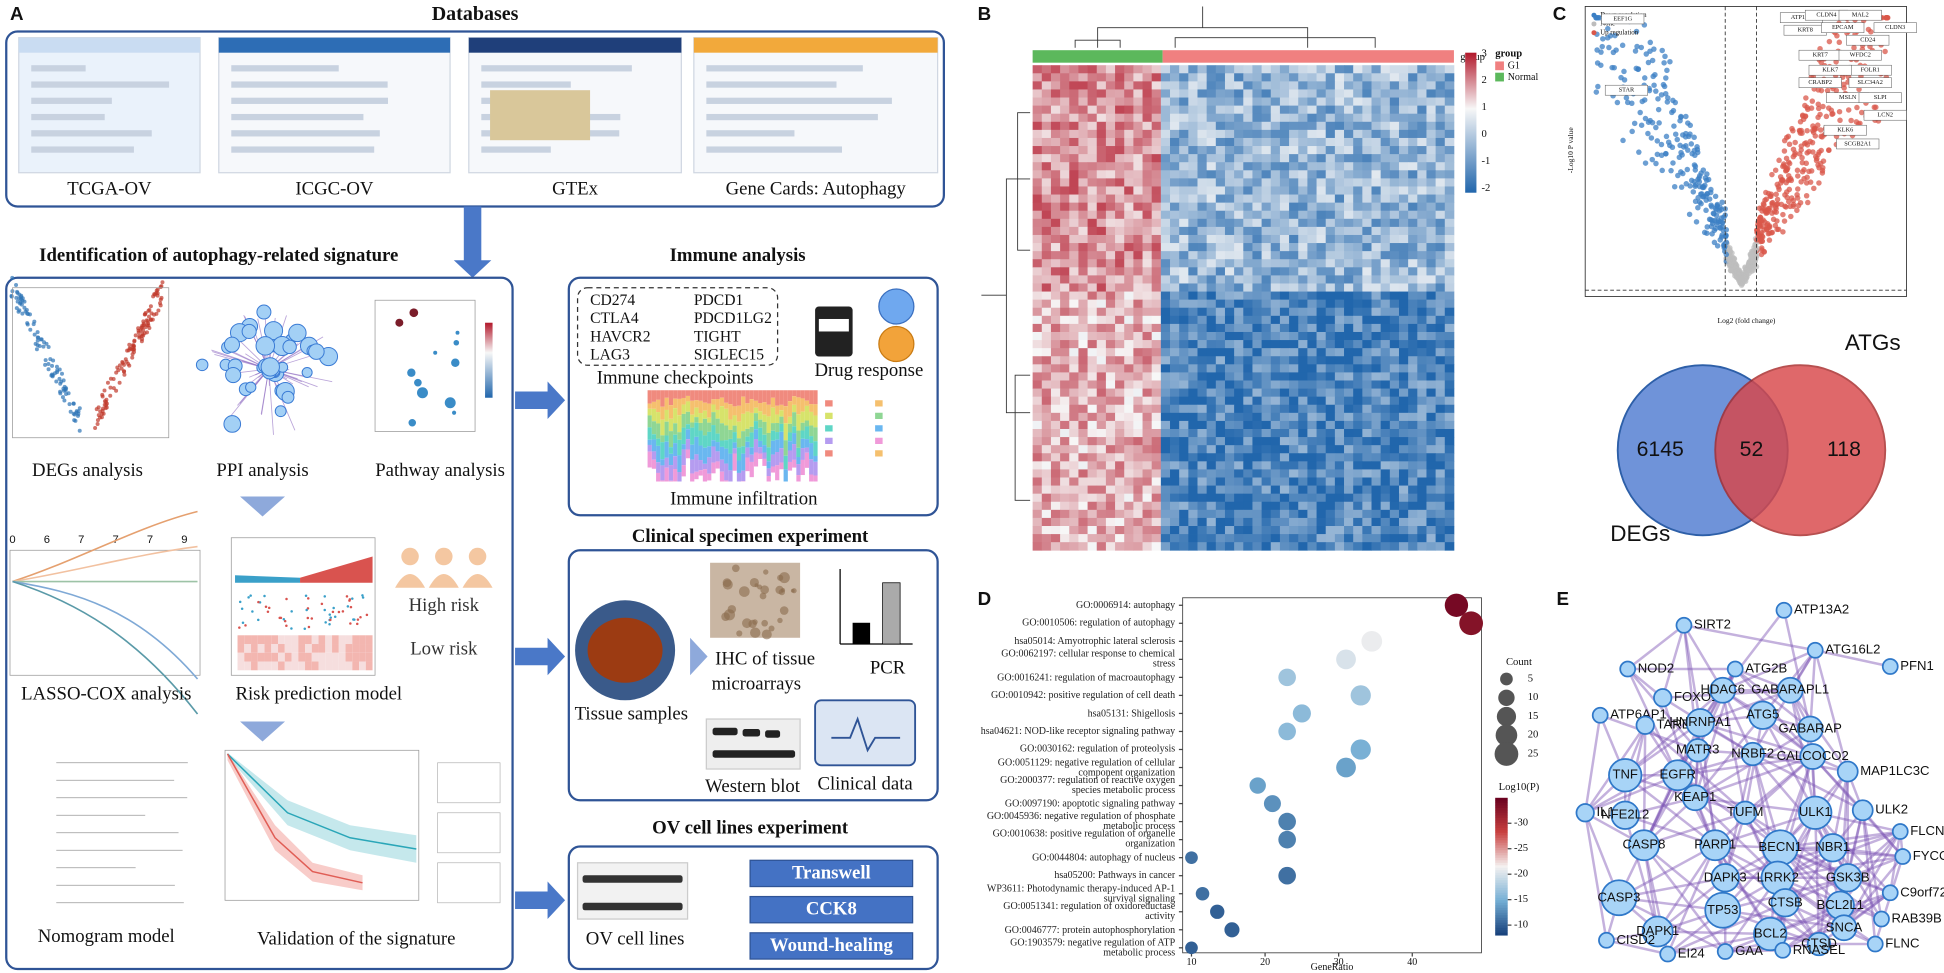  I want to click on decor-node, so click(264, 312).